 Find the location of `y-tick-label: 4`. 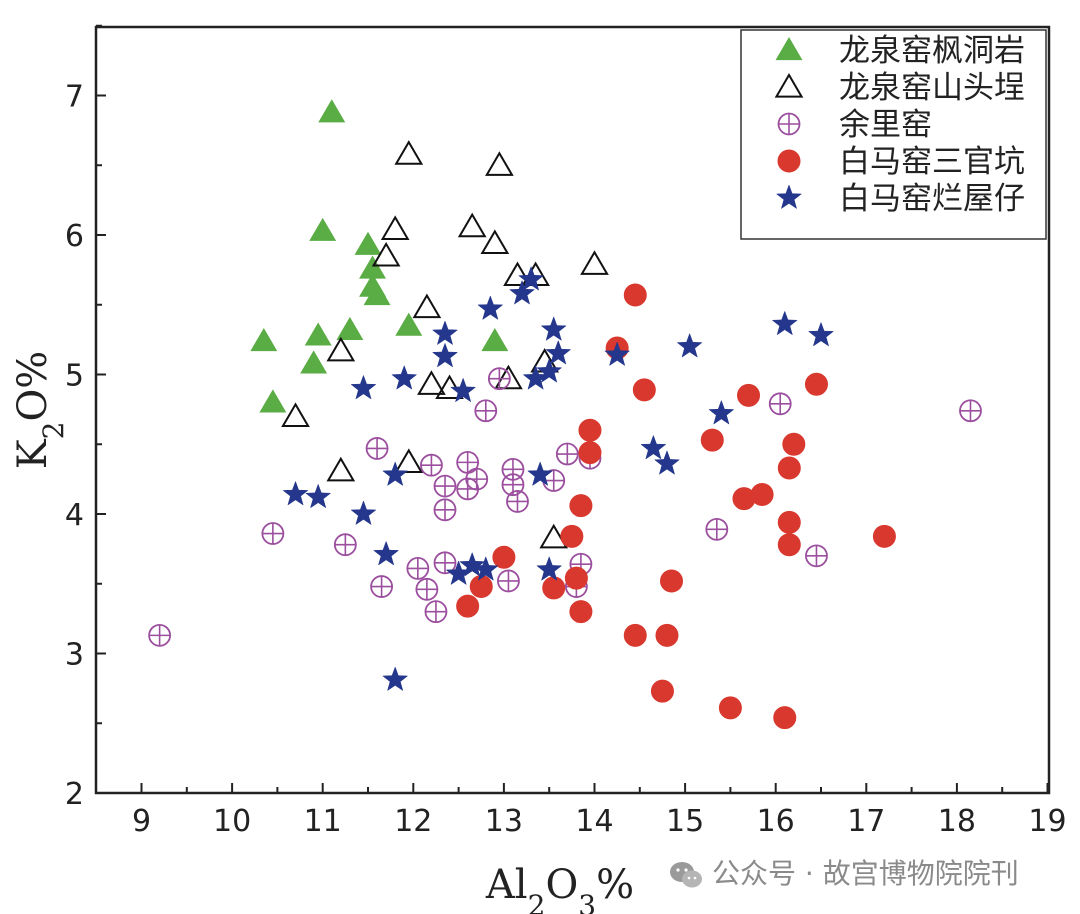

y-tick-label: 4 is located at coordinates (74, 515).